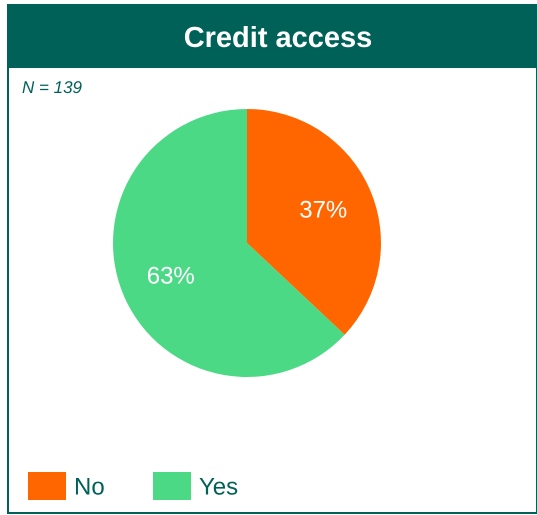 The width and height of the screenshot is (537, 515). What do you see at coordinates (89, 487) in the screenshot?
I see `legend-label: No` at bounding box center [89, 487].